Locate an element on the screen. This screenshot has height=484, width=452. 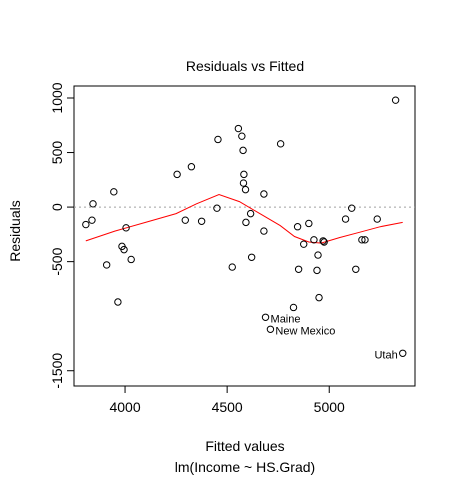
x-tick-label: 4500 is located at coordinates (227, 407).